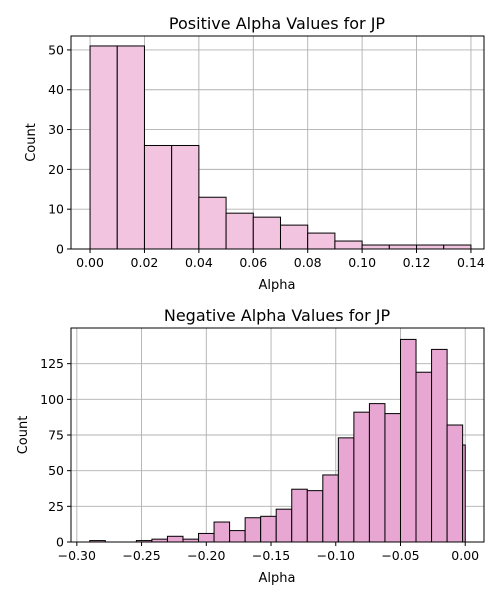 This screenshot has height=600, width=500. Describe the element at coordinates (336, 555) in the screenshot. I see `x-tick-label: −0.10` at that location.